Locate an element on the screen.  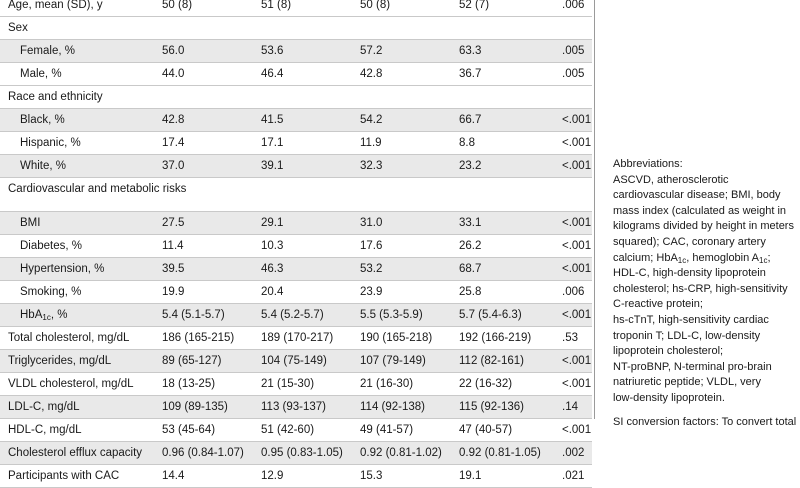
value-cell: 5.5 (5.3-5.9) is located at coordinates (391, 315).